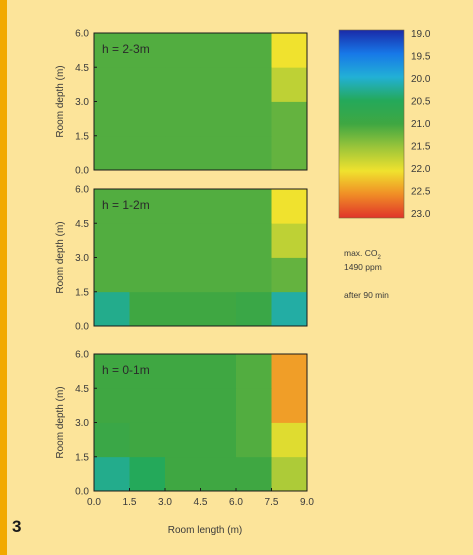 The height and width of the screenshot is (555, 473). Describe the element at coordinates (3, 277) in the screenshot. I see `accent-stripe` at that location.